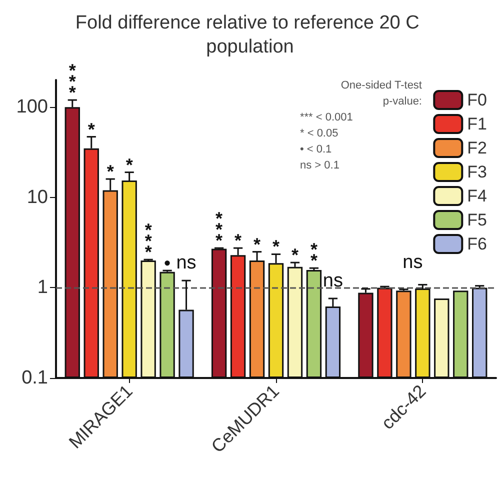  What do you see at coordinates (319, 134) in the screenshot?
I see `annotation: * < 0.05` at bounding box center [319, 134].